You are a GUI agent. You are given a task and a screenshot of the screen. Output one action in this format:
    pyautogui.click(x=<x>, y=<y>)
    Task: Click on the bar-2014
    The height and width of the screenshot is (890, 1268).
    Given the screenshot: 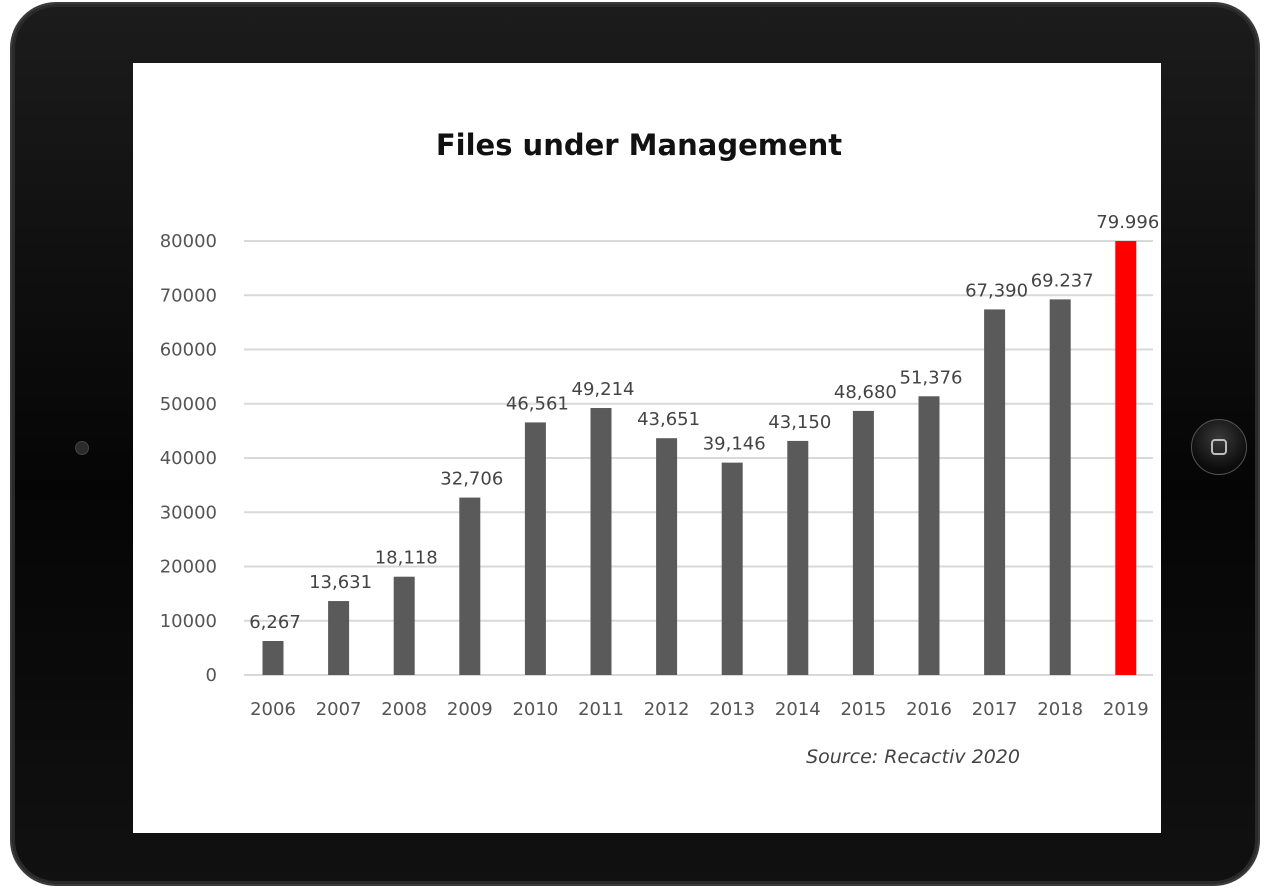 What is the action you would take?
    pyautogui.click(x=798, y=557)
    